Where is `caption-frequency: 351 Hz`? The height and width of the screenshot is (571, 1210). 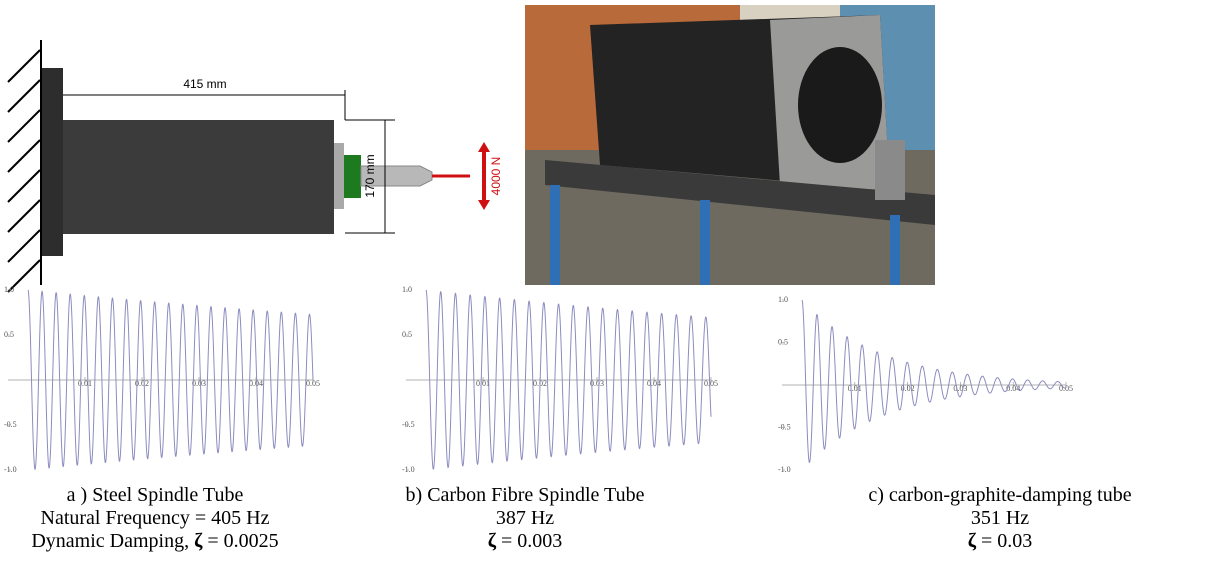 caption-frequency: 351 Hz is located at coordinates (1000, 518).